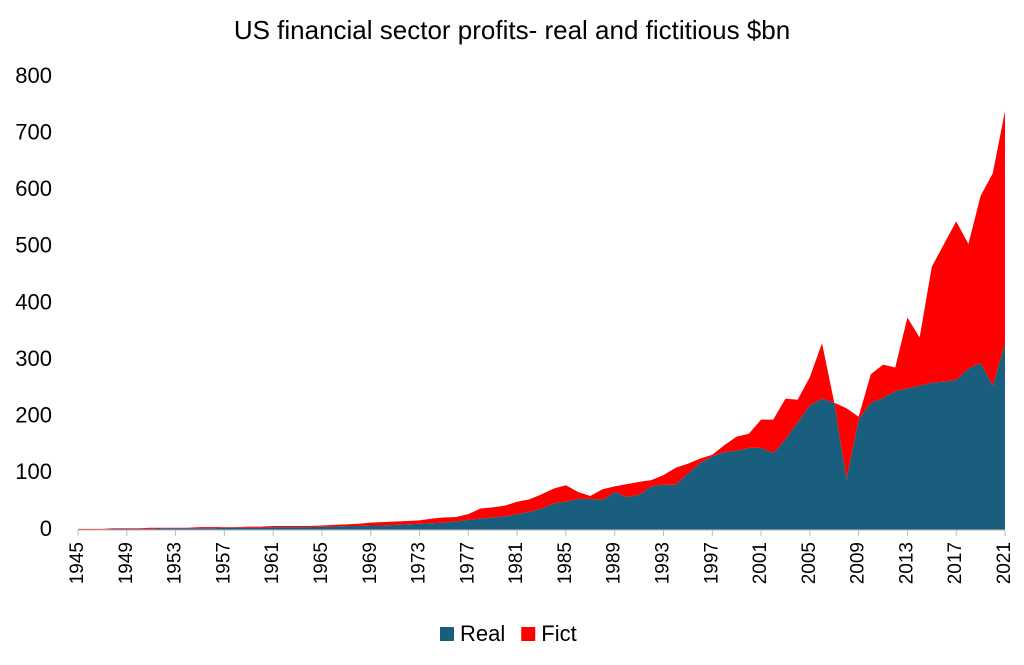 The image size is (1024, 665). I want to click on x-tick-label: 2021, so click(1004, 563).